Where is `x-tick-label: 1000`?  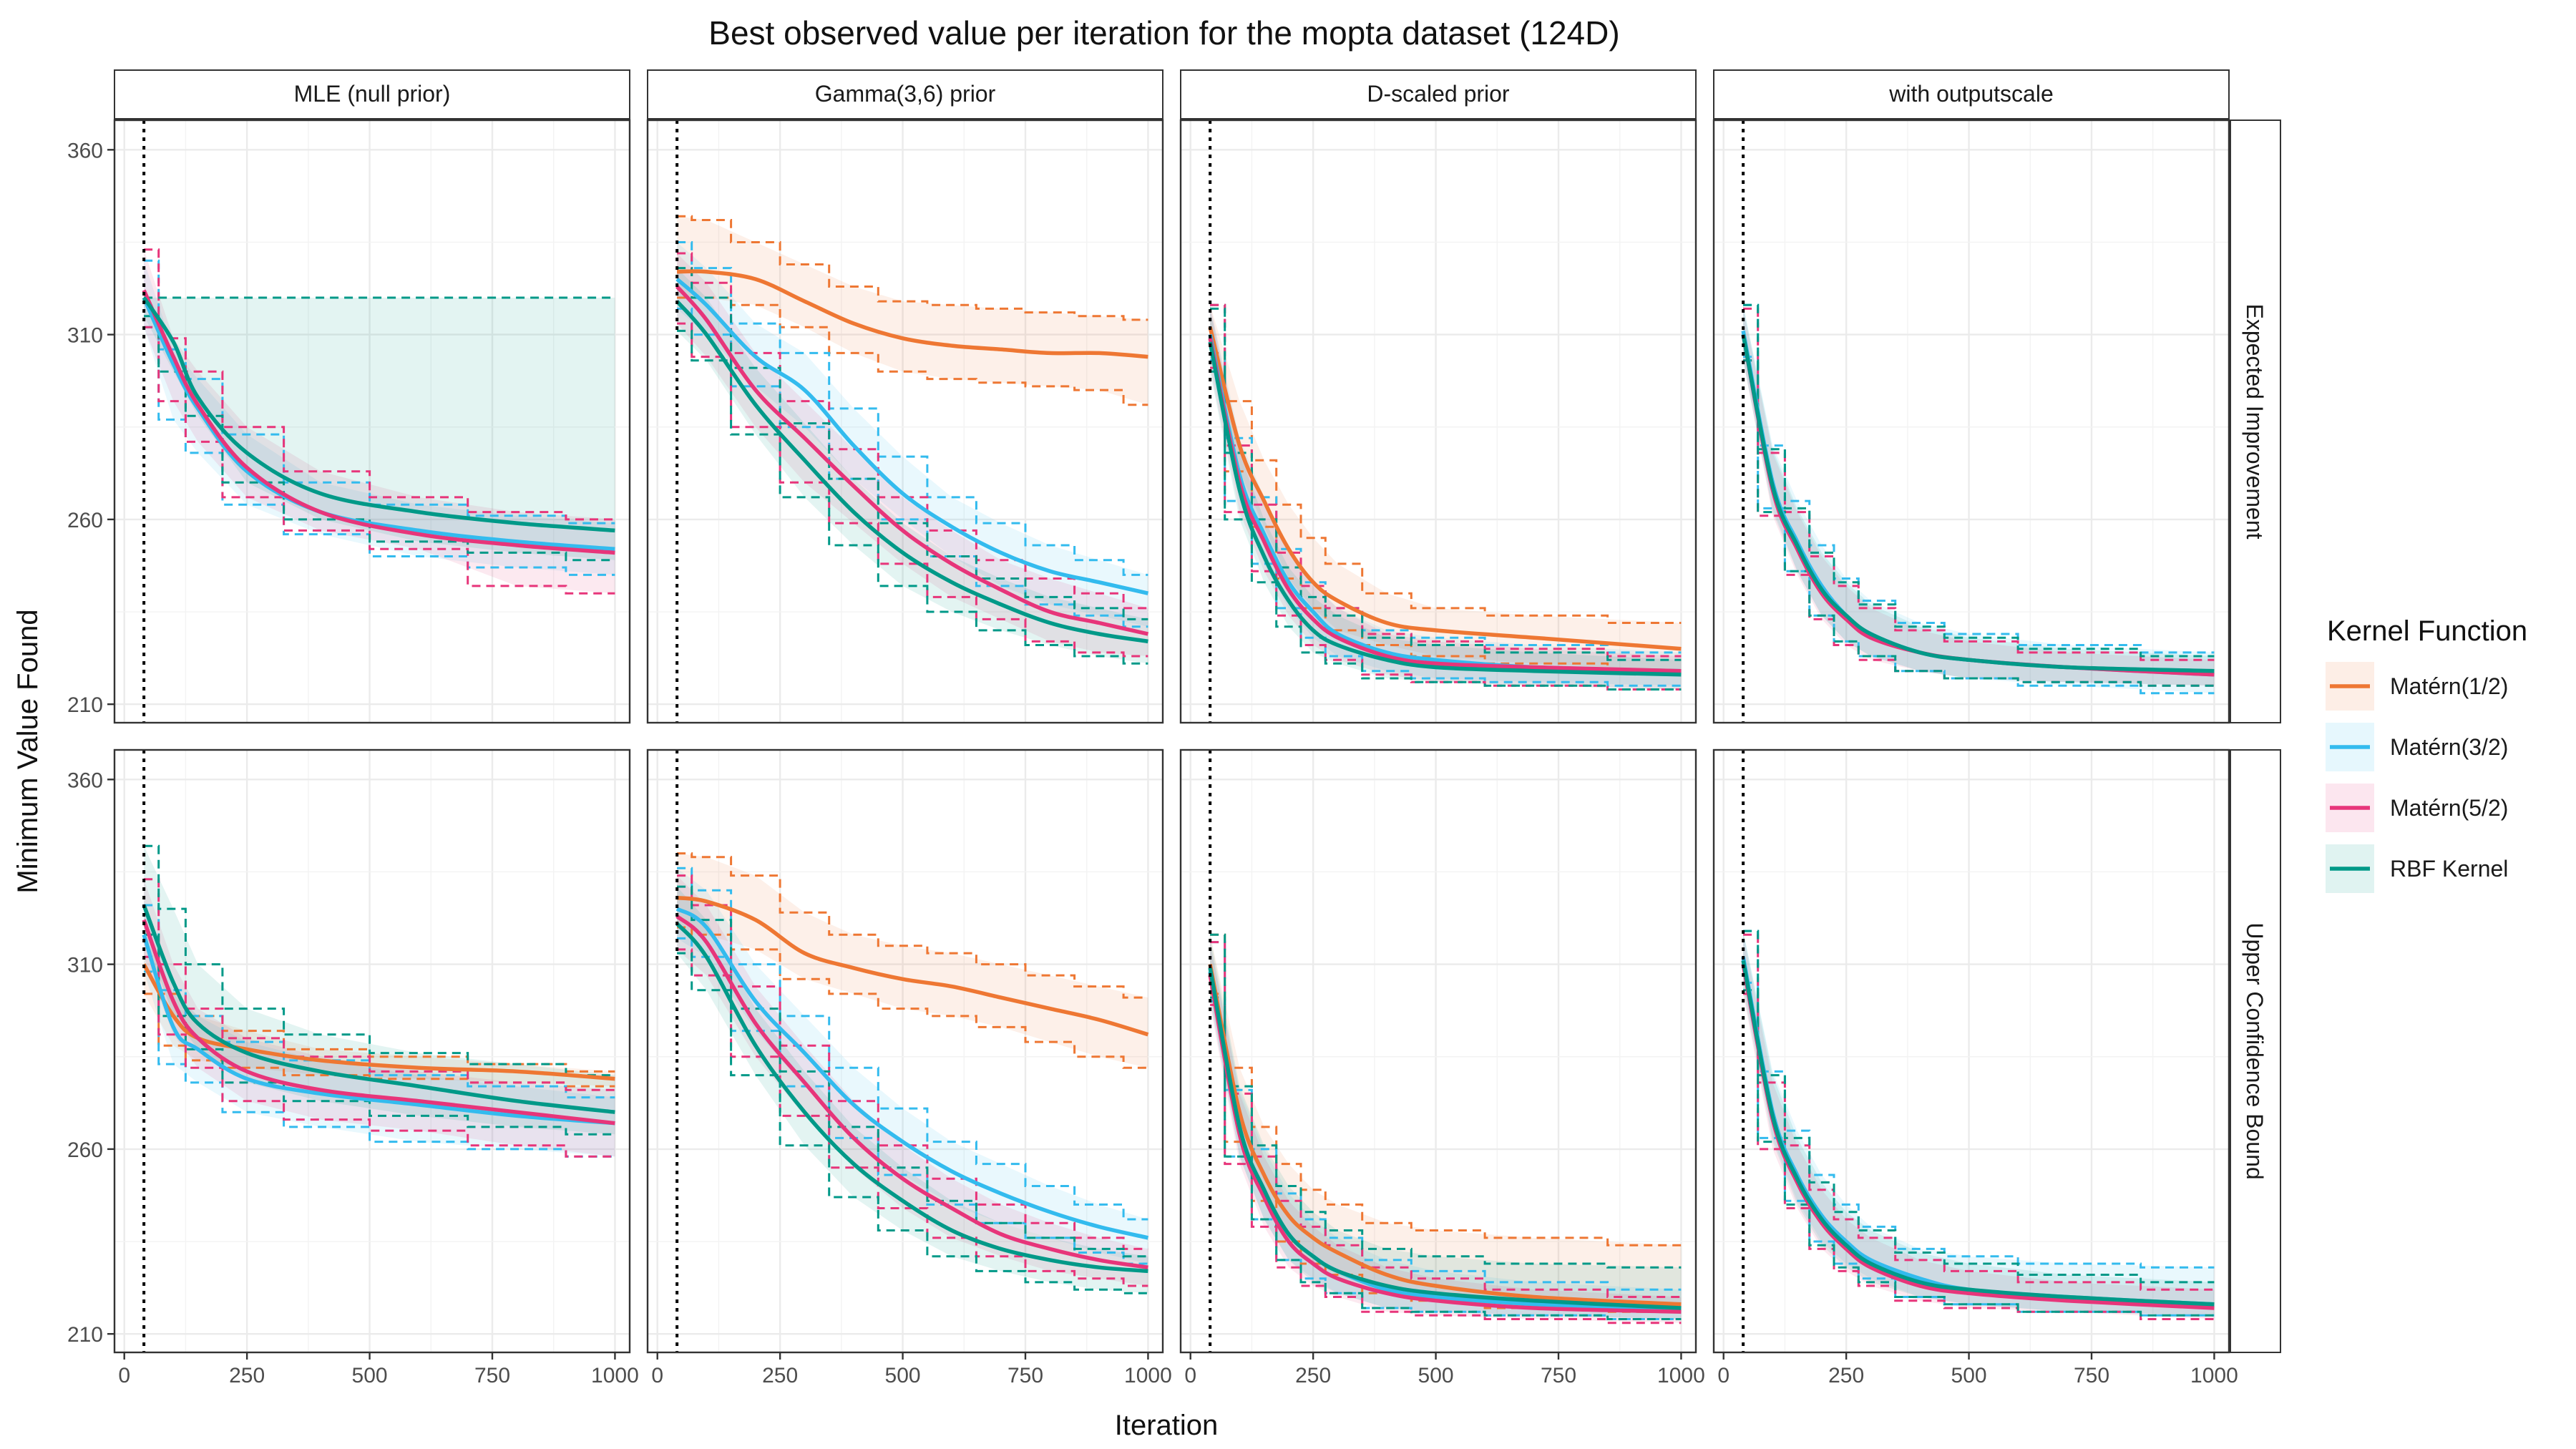
x-tick-label: 1000 is located at coordinates (615, 1375).